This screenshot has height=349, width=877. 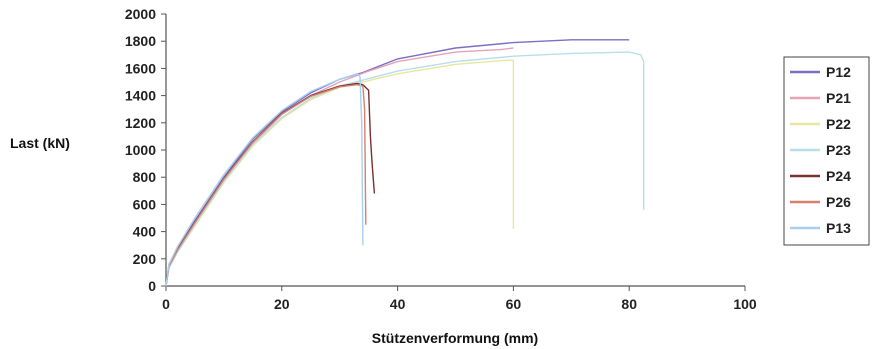 I want to click on y-tick-label: 2000, so click(x=140, y=14).